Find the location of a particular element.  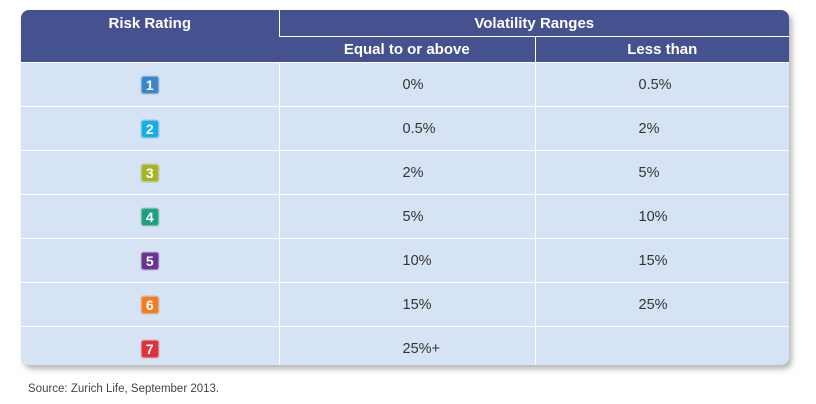

equal-or-above-value: 2% is located at coordinates (406, 172).